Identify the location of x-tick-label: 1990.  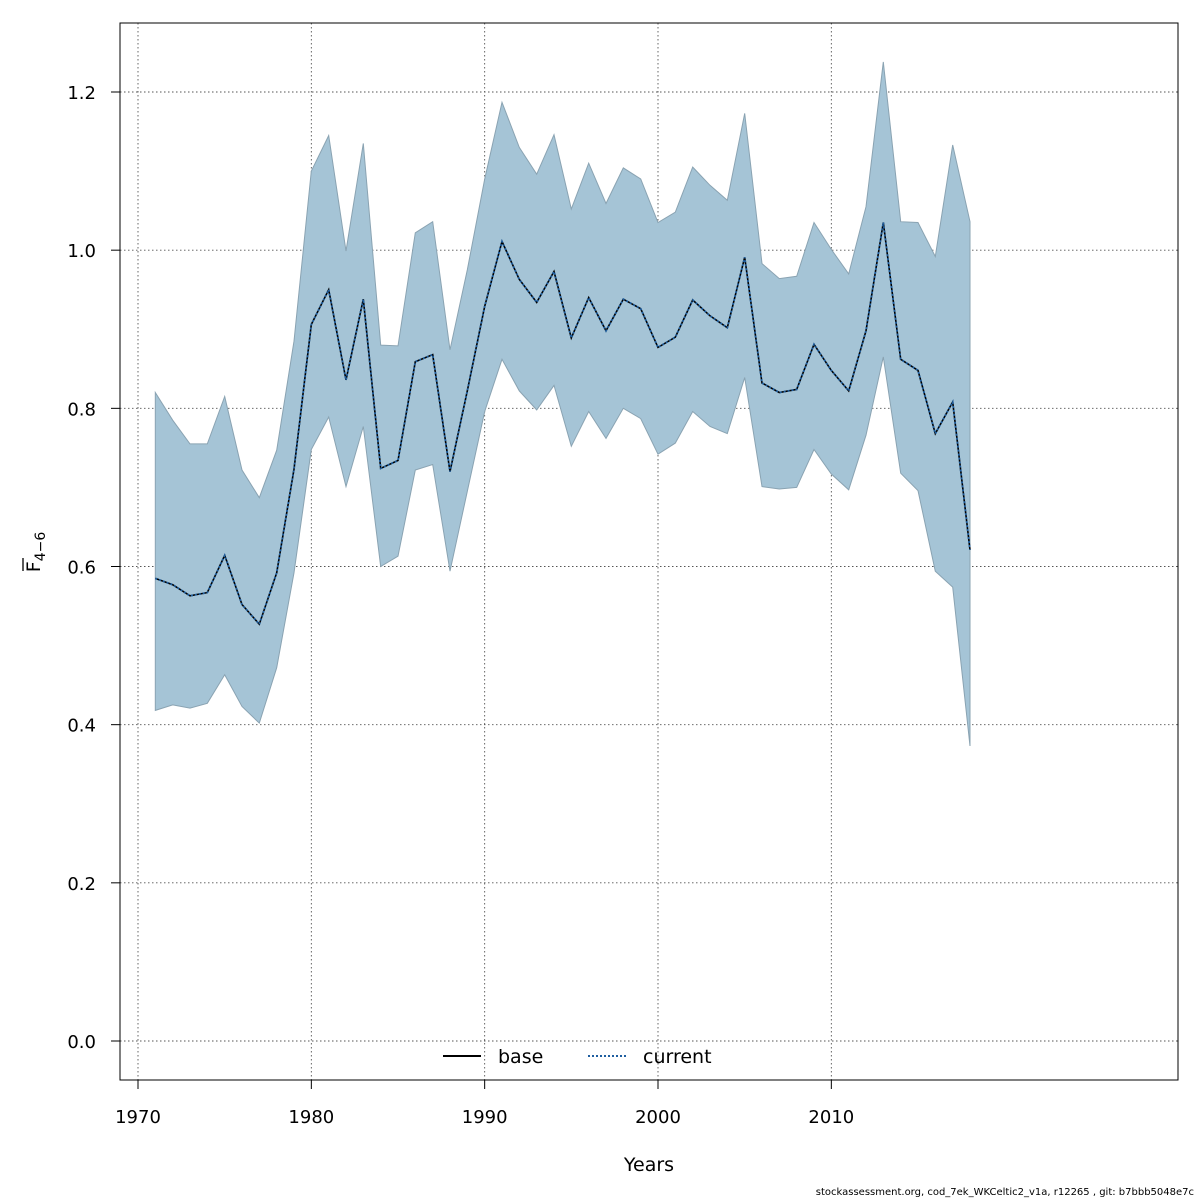
(485, 1117).